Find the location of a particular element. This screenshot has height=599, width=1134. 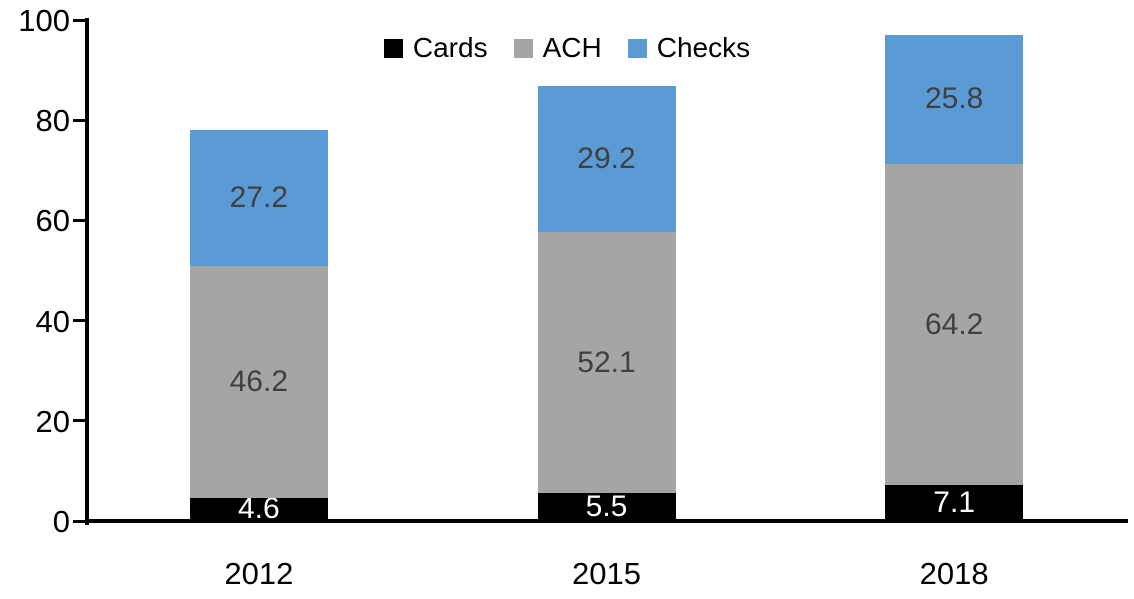

bar-segment-checks-2012 is located at coordinates (258, 198).